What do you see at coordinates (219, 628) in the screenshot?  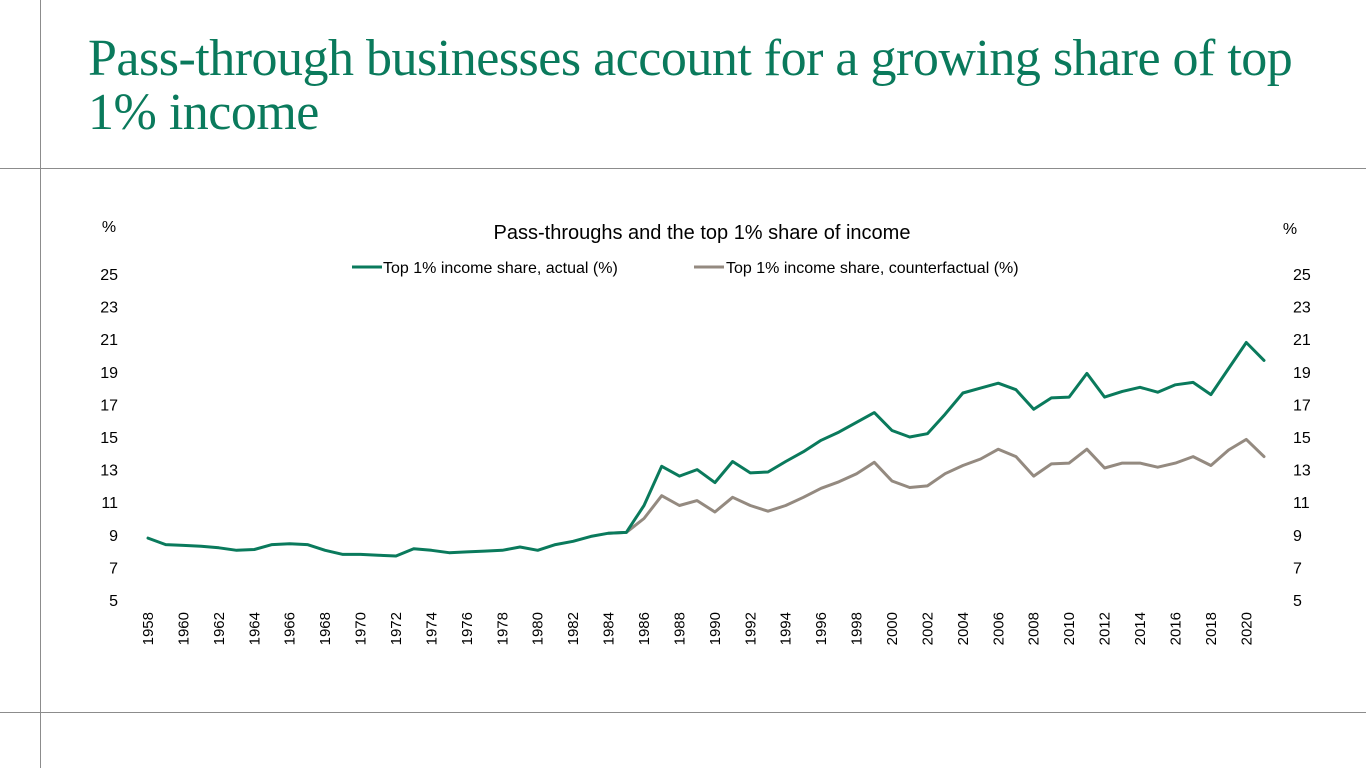 I see `x-tick-label: 1962` at bounding box center [219, 628].